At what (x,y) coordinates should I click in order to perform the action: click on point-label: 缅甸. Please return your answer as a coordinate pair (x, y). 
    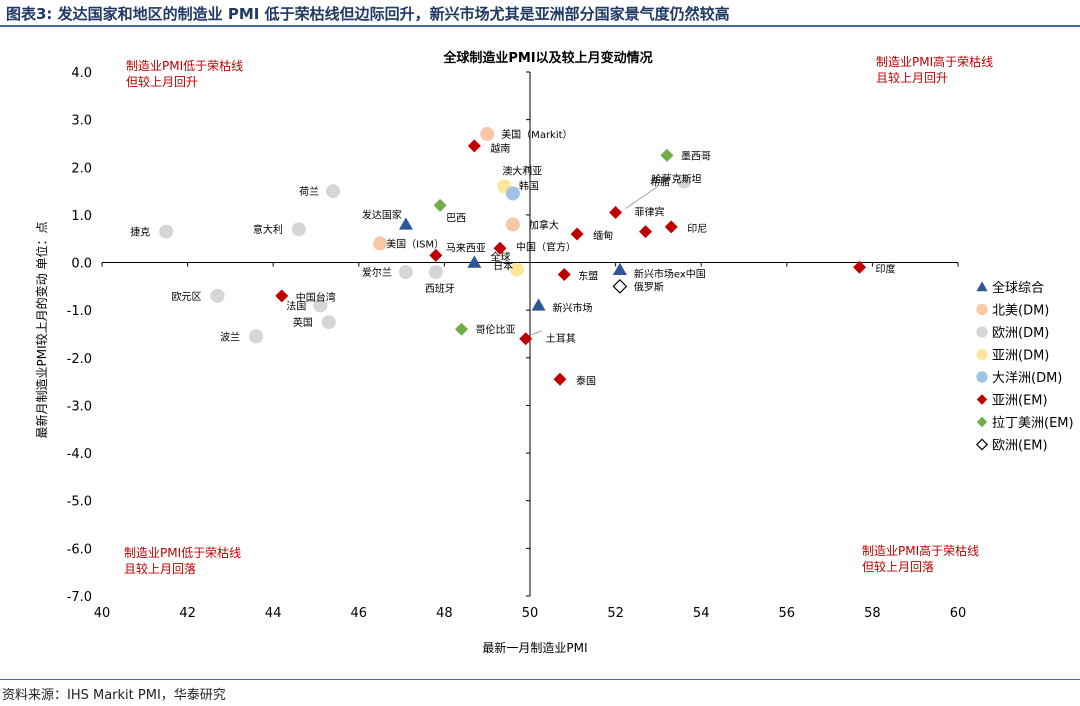
    Looking at the image, I should click on (603, 235).